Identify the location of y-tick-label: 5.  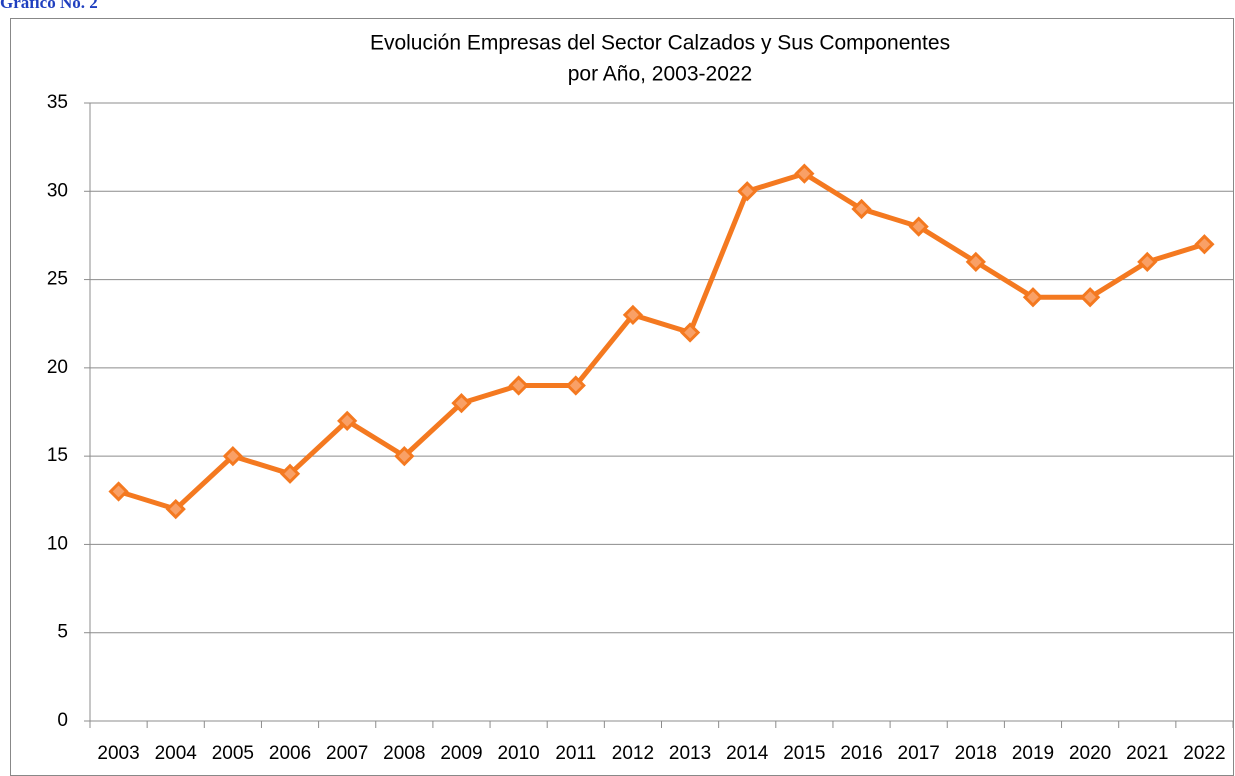
(62, 632).